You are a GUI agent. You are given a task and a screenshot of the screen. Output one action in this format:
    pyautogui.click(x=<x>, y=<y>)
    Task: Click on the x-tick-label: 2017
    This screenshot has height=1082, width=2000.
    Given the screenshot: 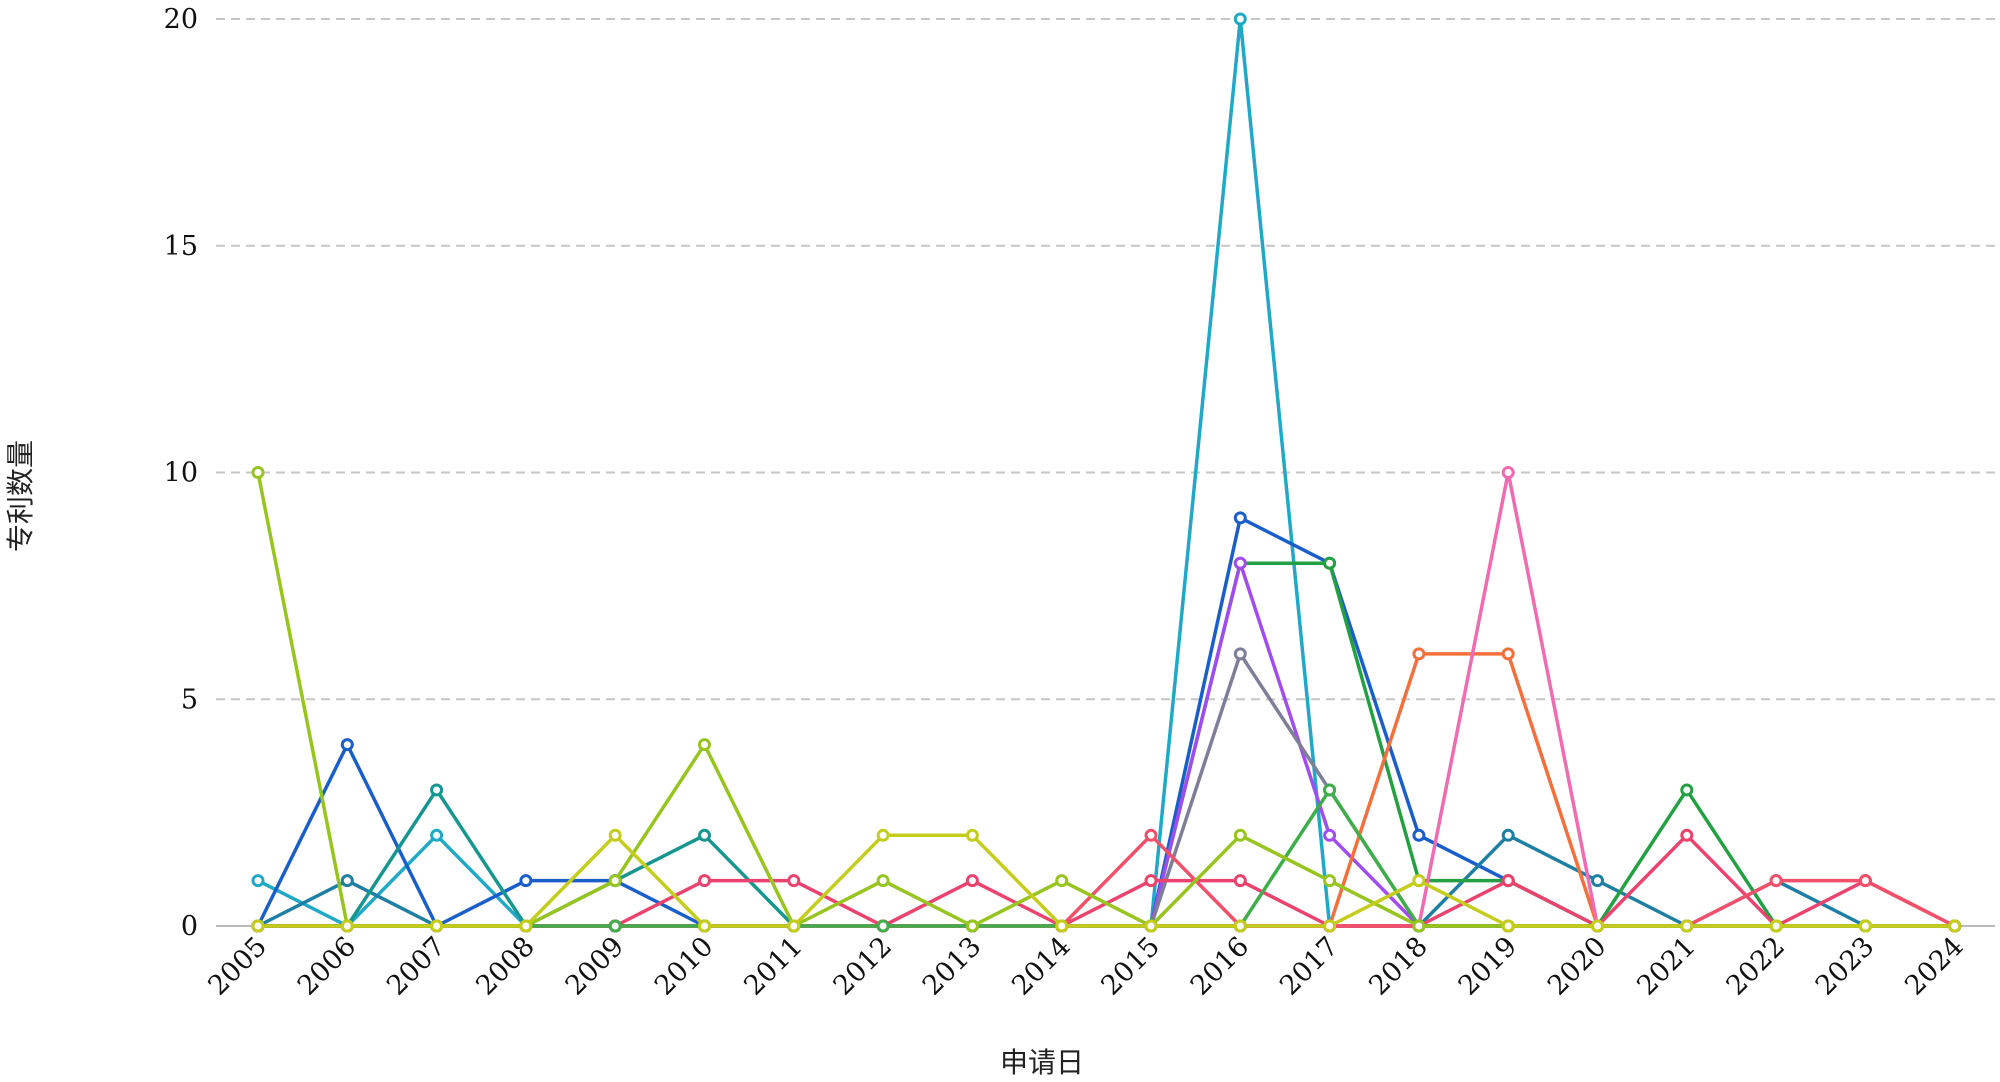 What is the action you would take?
    pyautogui.click(x=1309, y=966)
    